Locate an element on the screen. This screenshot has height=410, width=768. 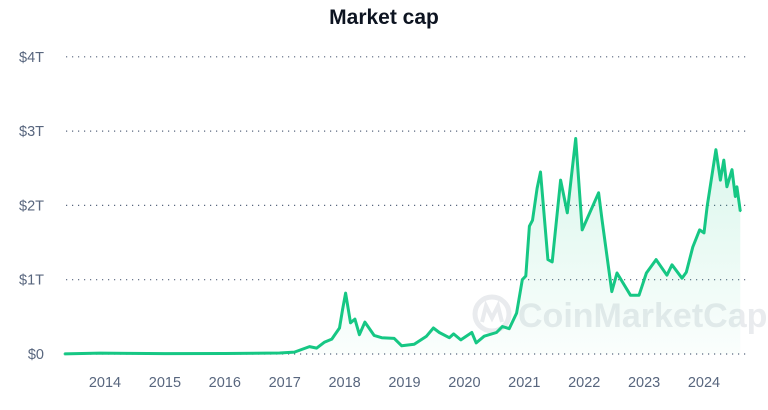
x-tick-label: 2021 is located at coordinates (524, 383).